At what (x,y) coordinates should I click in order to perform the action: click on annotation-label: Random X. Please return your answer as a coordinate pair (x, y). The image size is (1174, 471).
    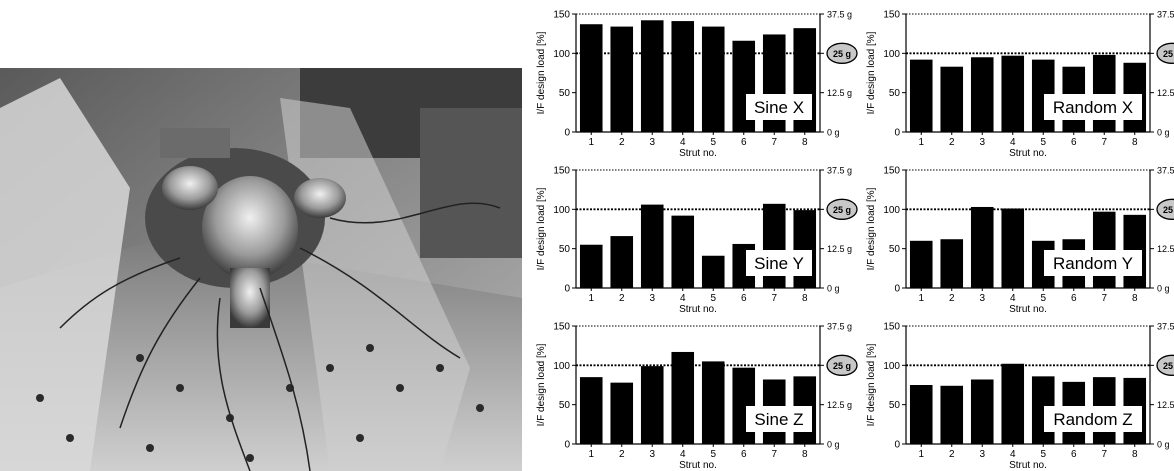
    Looking at the image, I should click on (1093, 107).